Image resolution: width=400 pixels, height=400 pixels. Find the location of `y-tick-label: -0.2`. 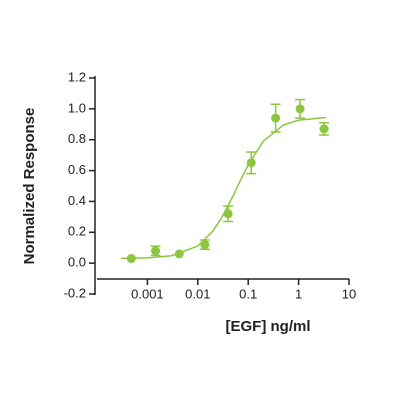

y-tick-label: -0.2 is located at coordinates (75, 292).